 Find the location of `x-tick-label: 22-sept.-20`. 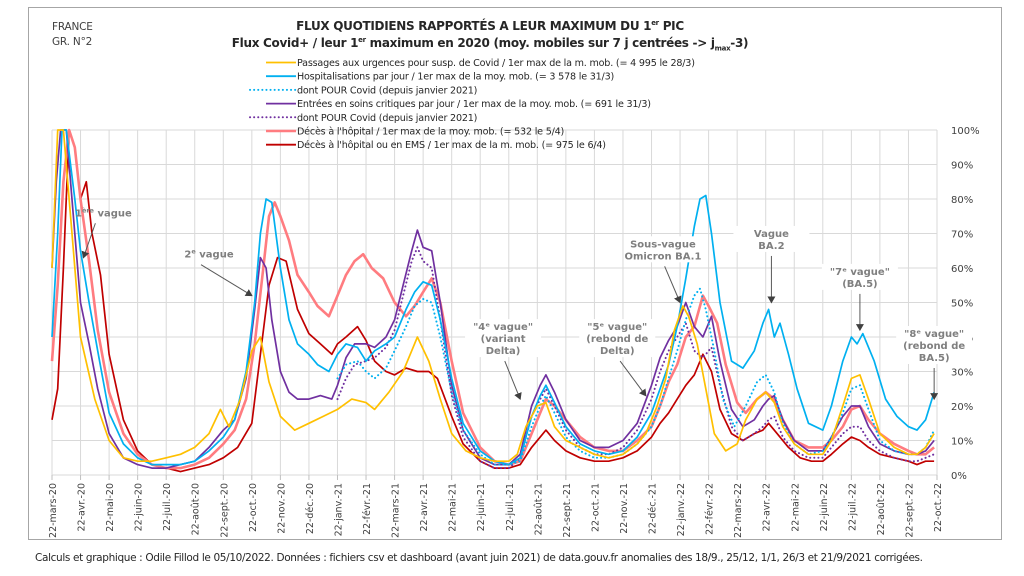

x-tick-label: 22-sept.-20 is located at coordinates (224, 510).